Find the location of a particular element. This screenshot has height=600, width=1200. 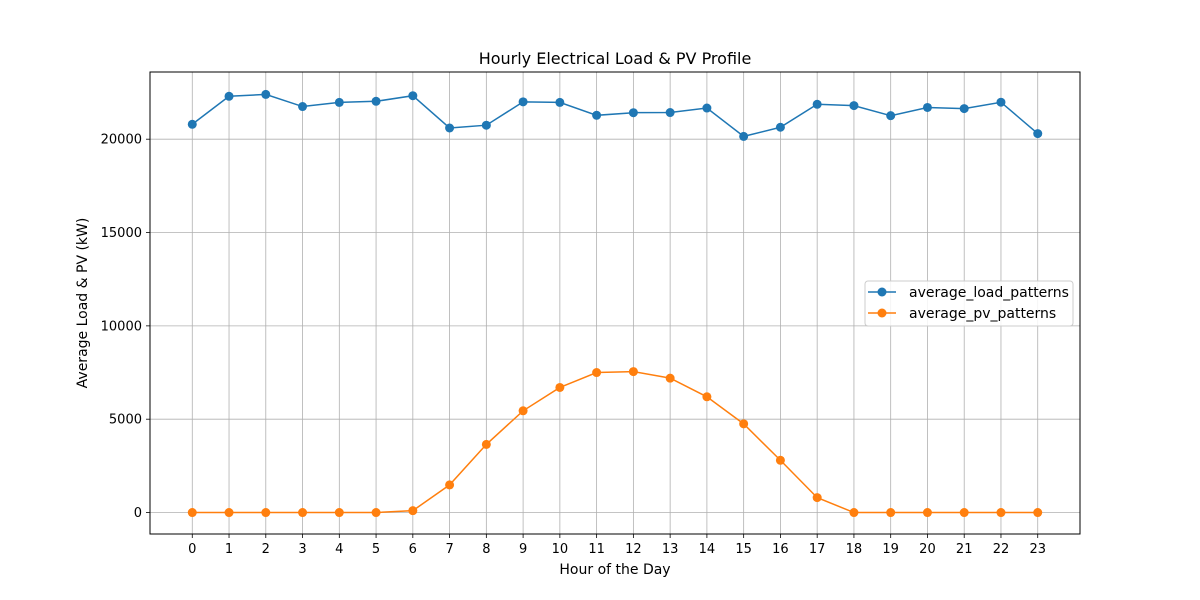

x-tick-label: 11 is located at coordinates (596, 549).